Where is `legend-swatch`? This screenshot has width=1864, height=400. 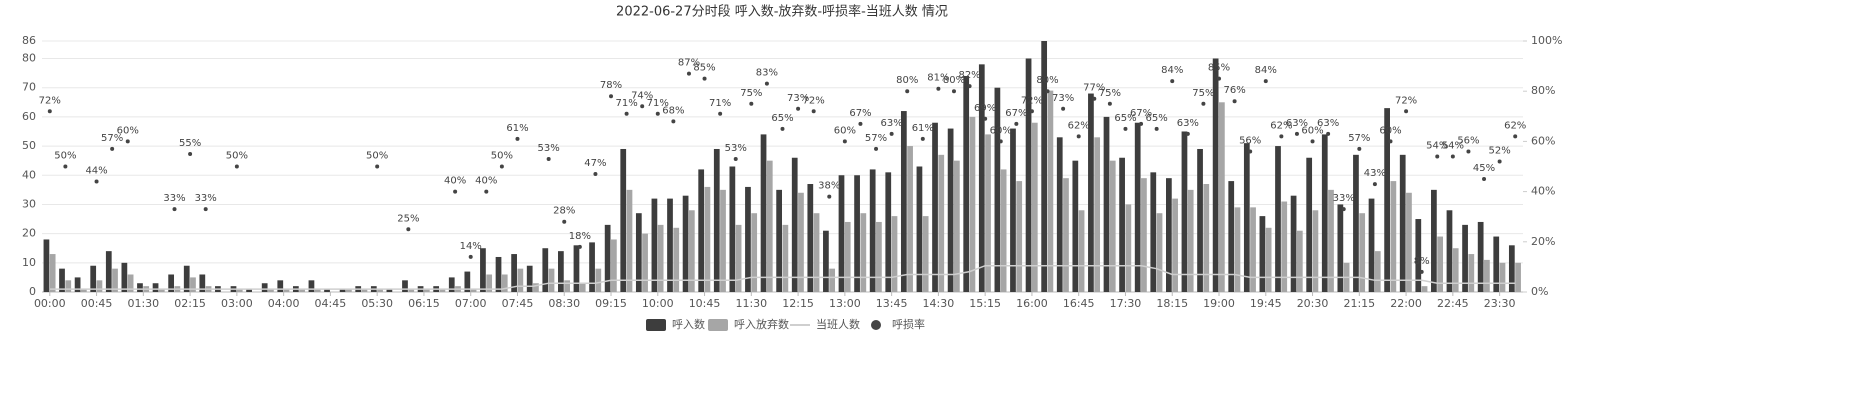
legend-swatch is located at coordinates (876, 325).